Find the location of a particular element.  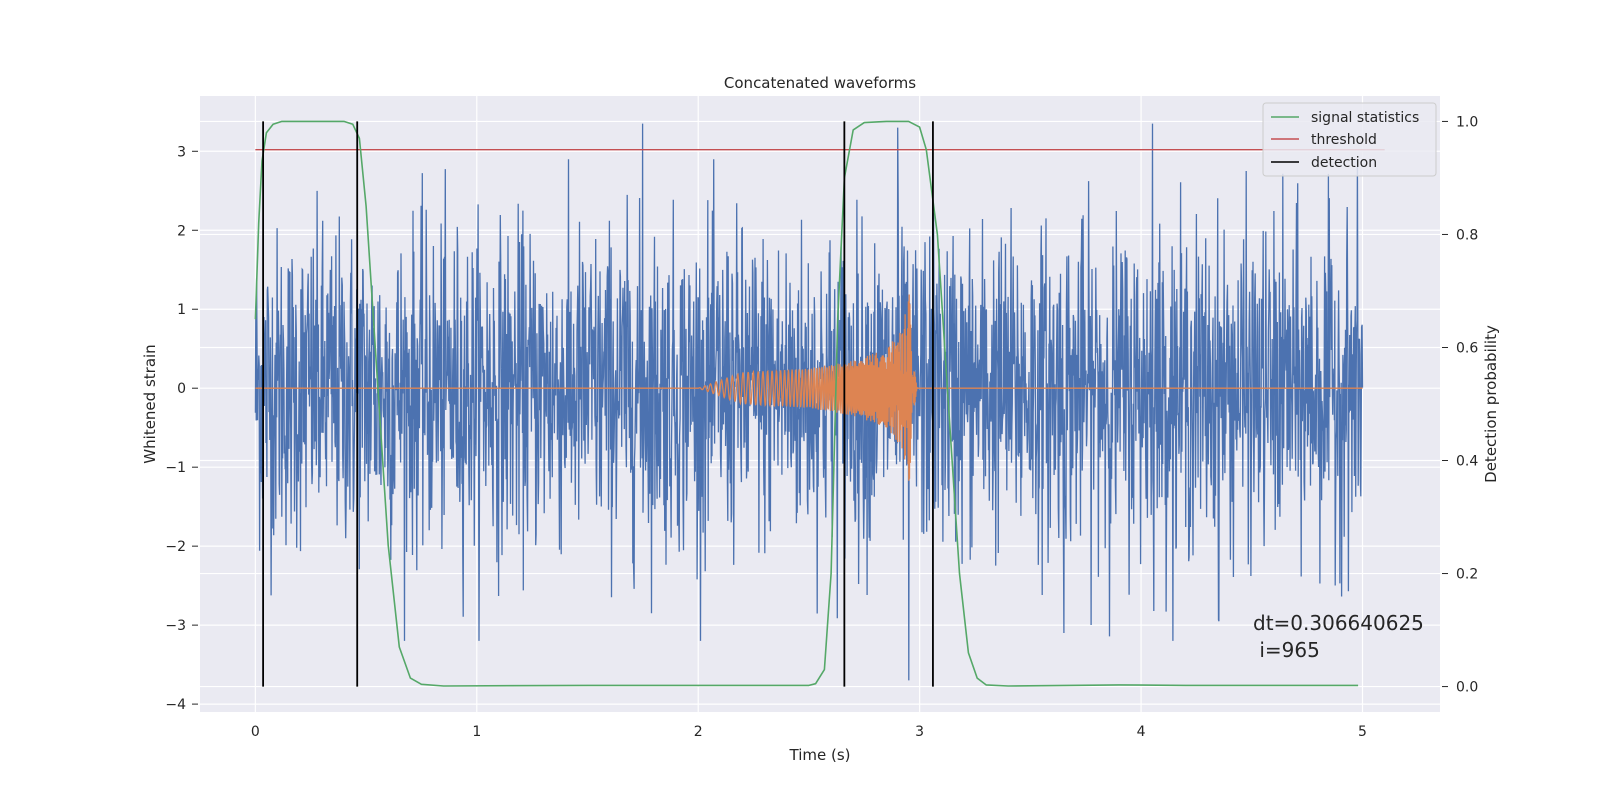

y-right-tick-label: 0.2 is located at coordinates (1467, 575).